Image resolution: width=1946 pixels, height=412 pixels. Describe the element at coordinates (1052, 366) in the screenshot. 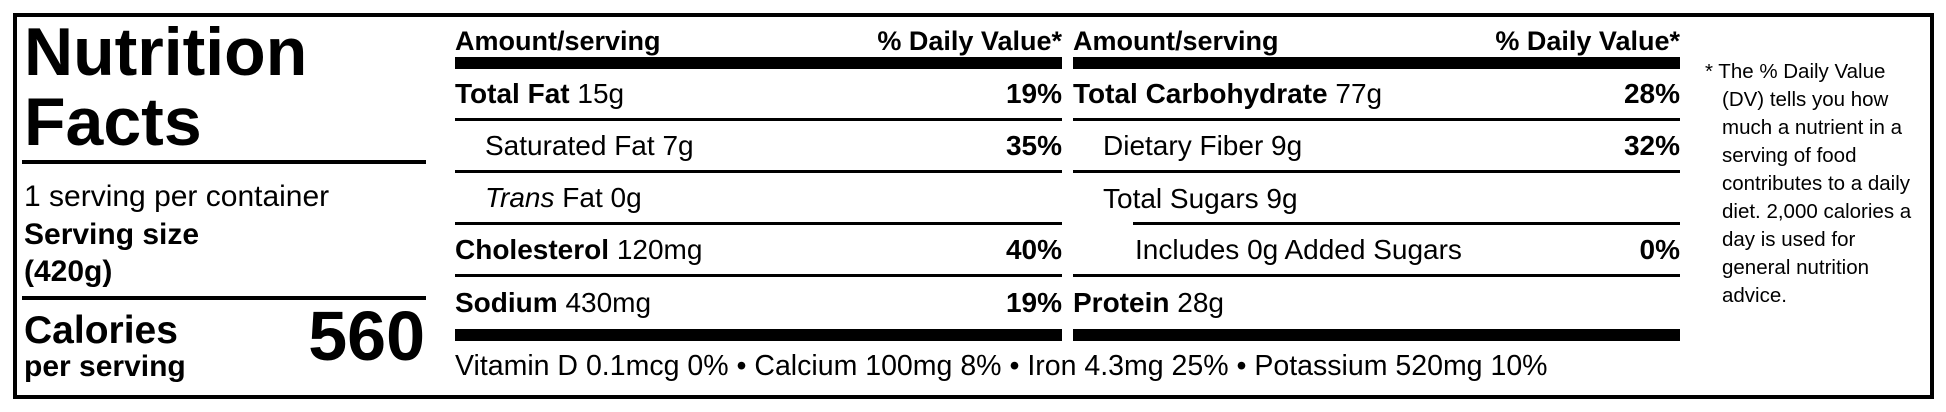

I see `micro-name: Iron` at that location.